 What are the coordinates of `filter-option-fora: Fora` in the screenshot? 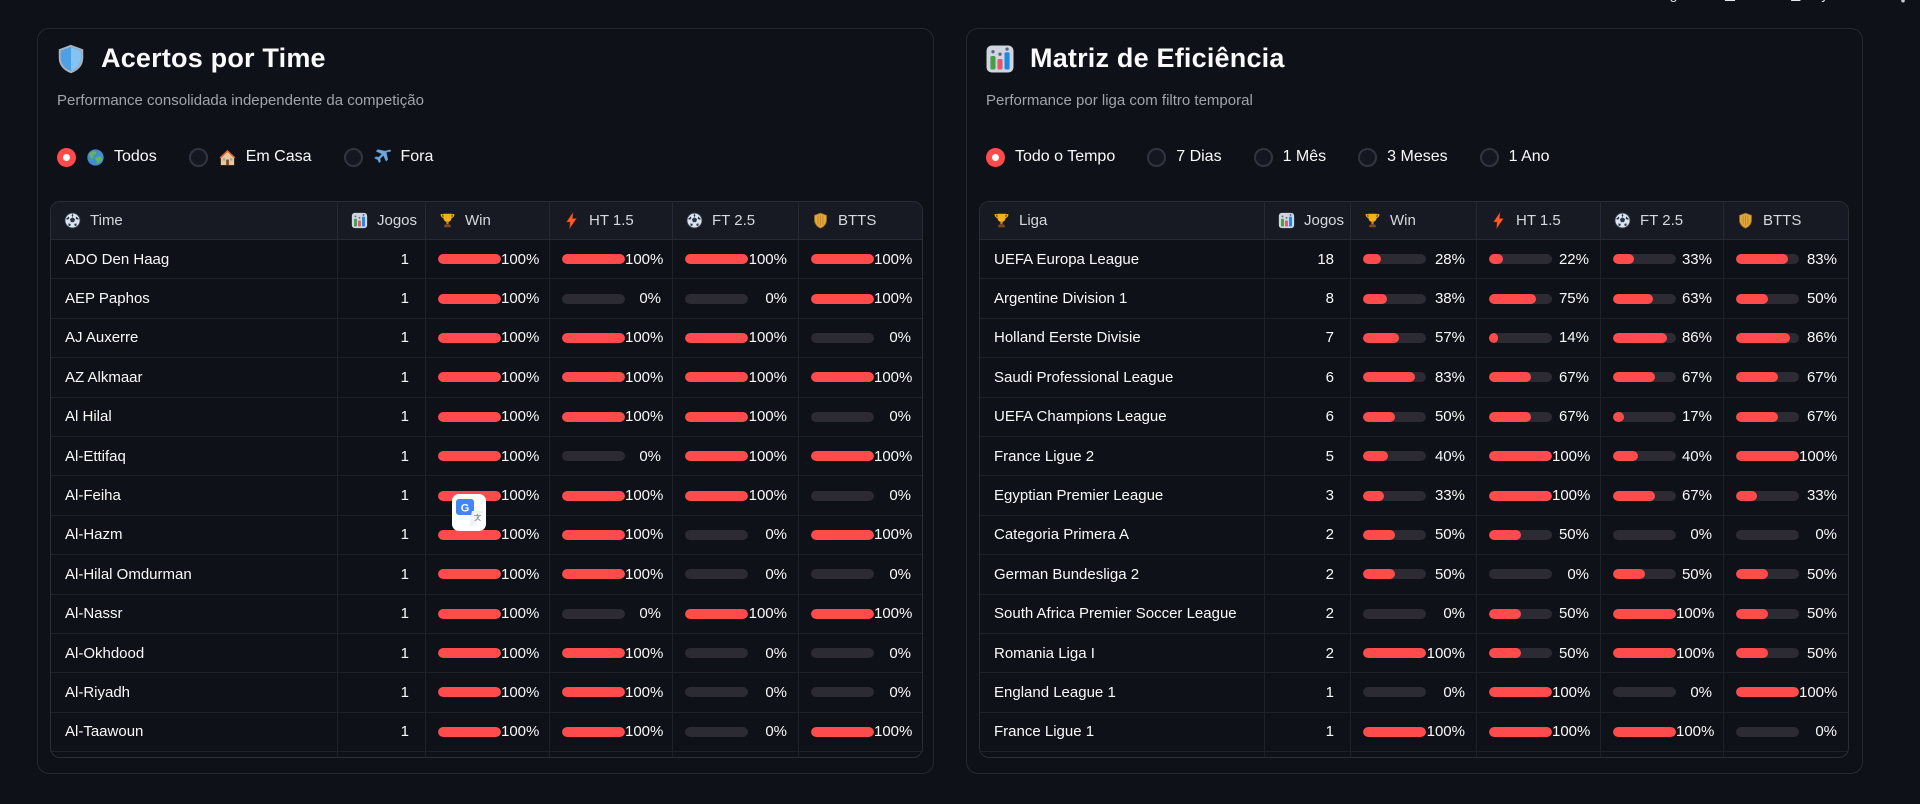 It's located at (388, 157).